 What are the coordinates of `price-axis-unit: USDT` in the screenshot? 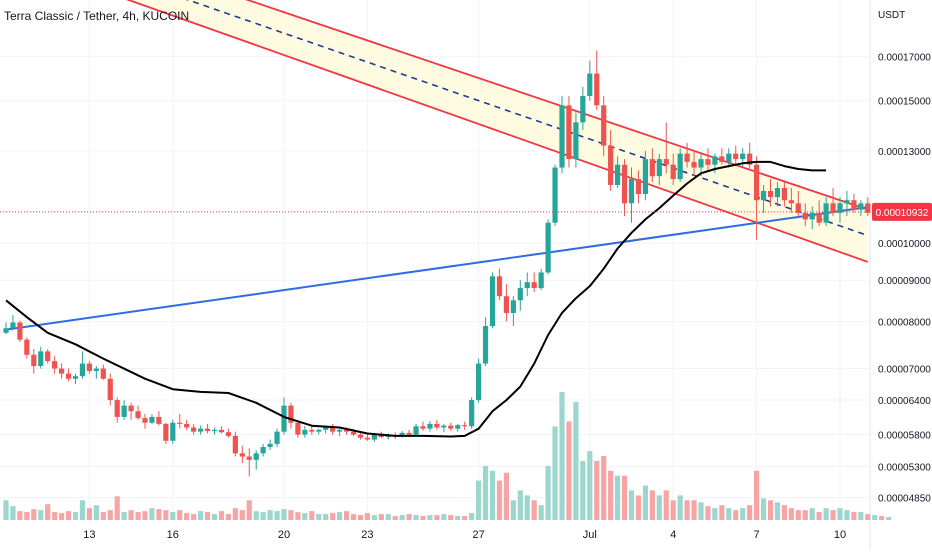 It's located at (891, 15).